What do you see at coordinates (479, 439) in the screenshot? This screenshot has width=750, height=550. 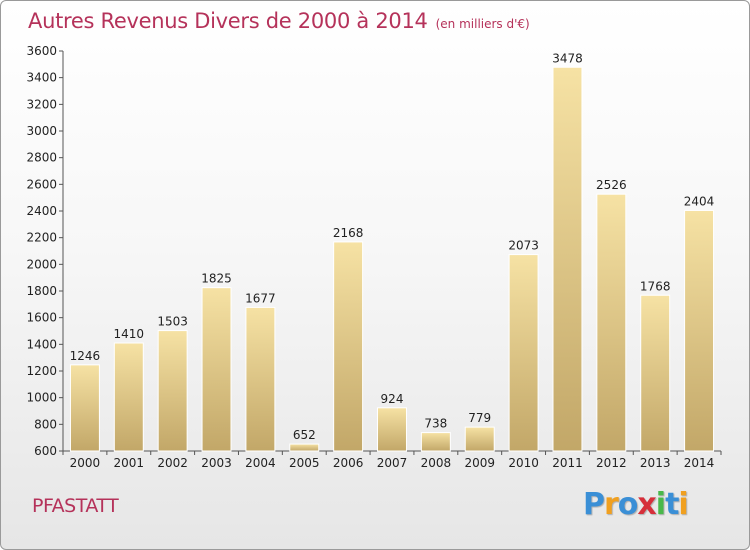 I see `bar-2009` at bounding box center [479, 439].